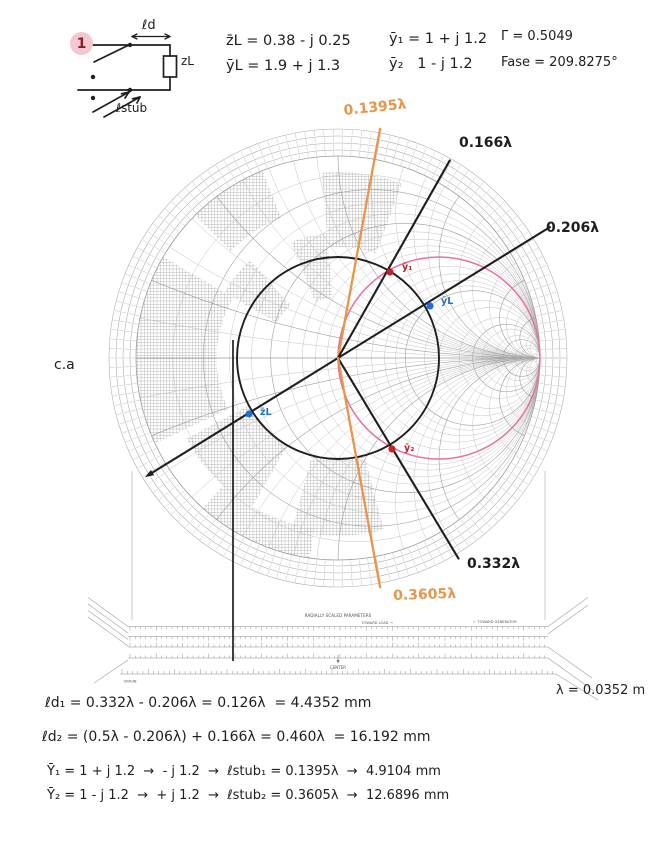  Describe the element at coordinates (338, 615) in the screenshot. I see `radially-scaled-parameters-label: RADIALLY SCALED PARAMETERS` at that location.